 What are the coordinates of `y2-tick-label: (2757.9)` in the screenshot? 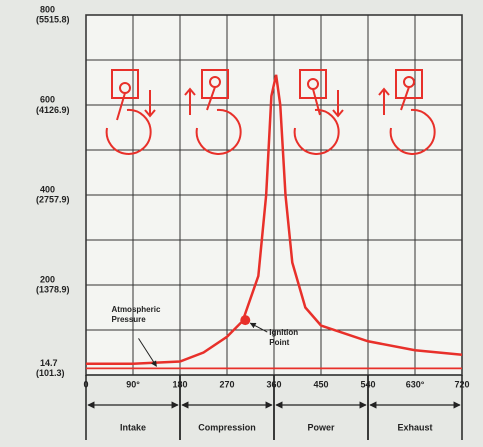 It's located at (53, 199).